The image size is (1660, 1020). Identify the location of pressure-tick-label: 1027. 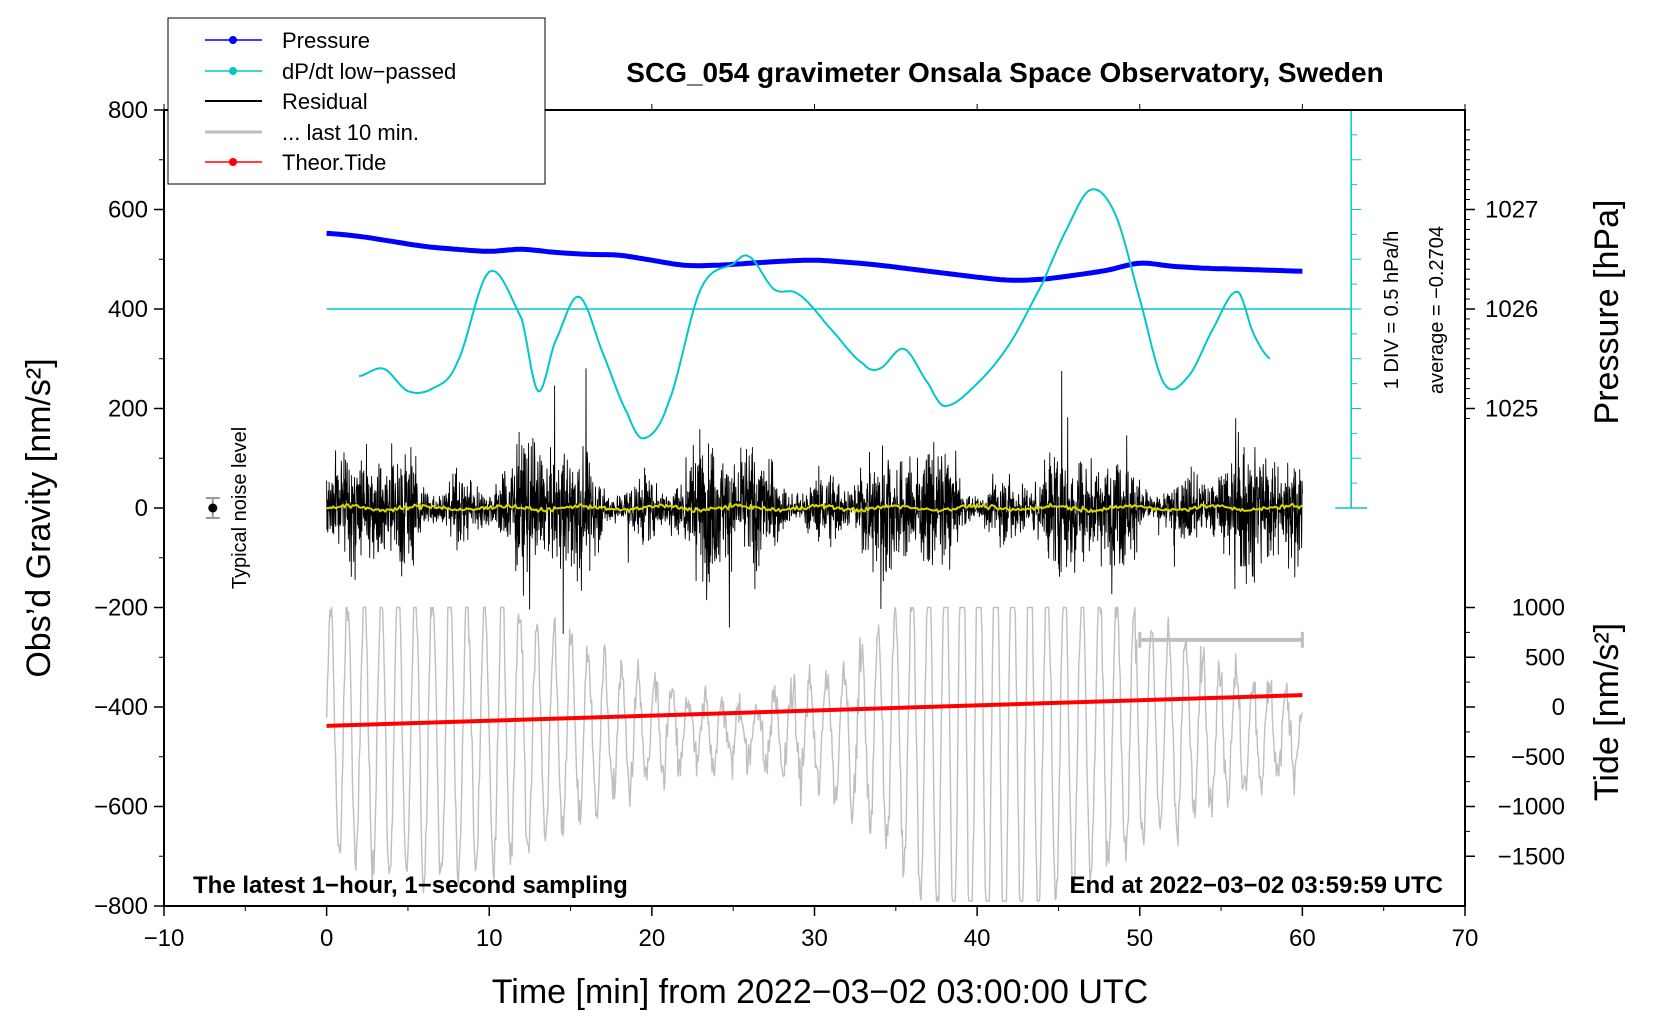
(1511, 210).